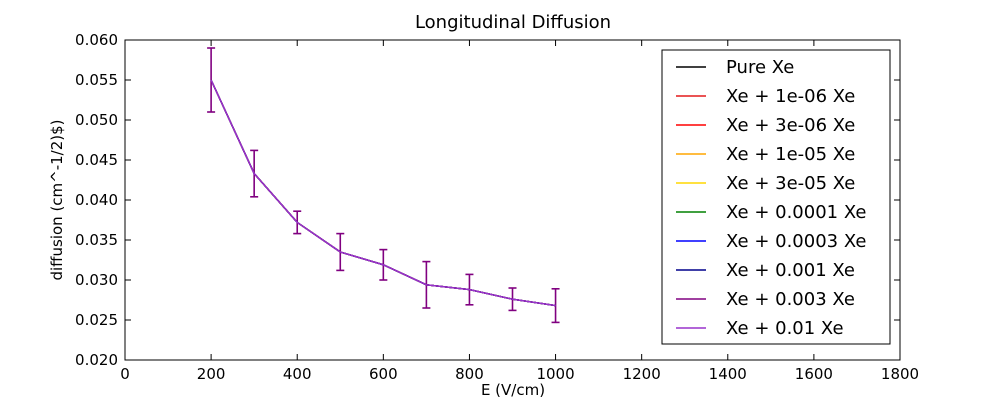 The height and width of the screenshot is (400, 1000). I want to click on legend-label: Xe + 0.001 Xe, so click(790, 270).